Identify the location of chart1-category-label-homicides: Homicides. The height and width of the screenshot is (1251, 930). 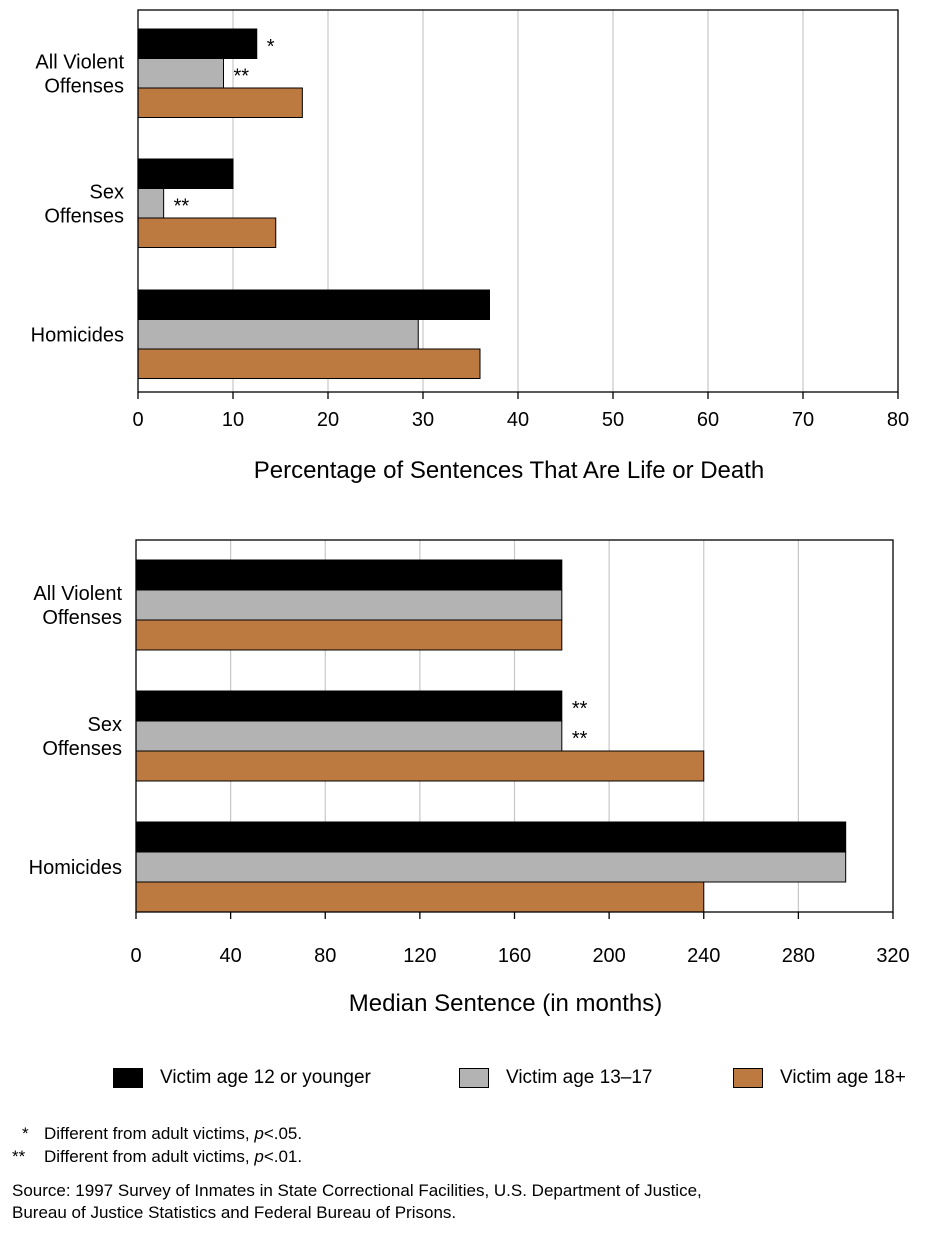
(77, 335).